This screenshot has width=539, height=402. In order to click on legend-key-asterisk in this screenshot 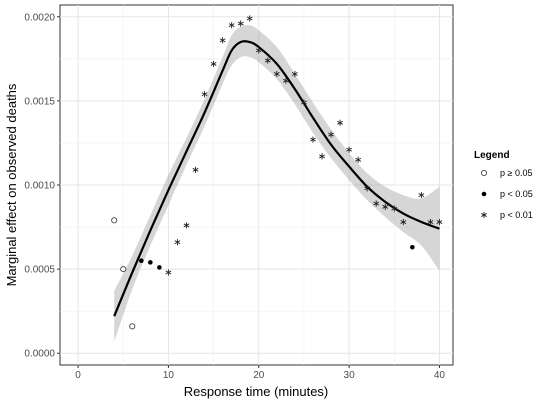, I will do `click(484, 215)`.